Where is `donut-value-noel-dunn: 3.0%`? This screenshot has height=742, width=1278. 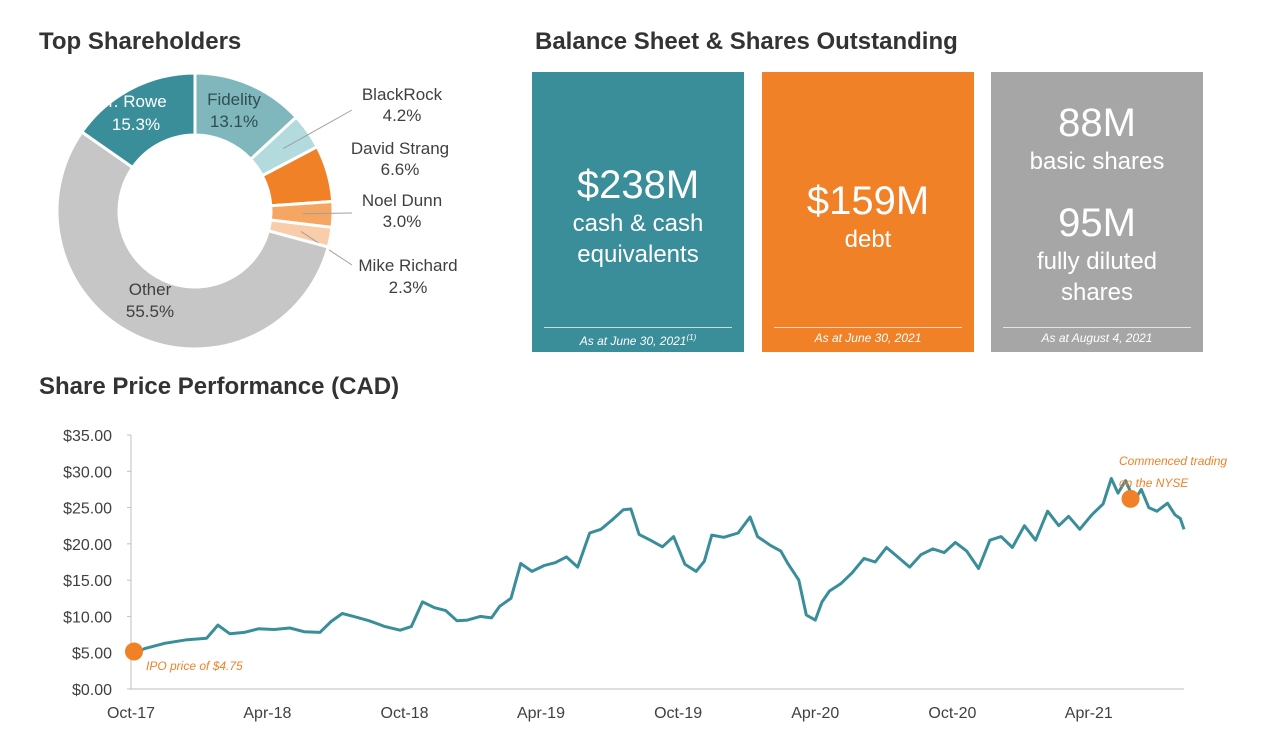
donut-value-noel-dunn: 3.0% is located at coordinates (402, 221).